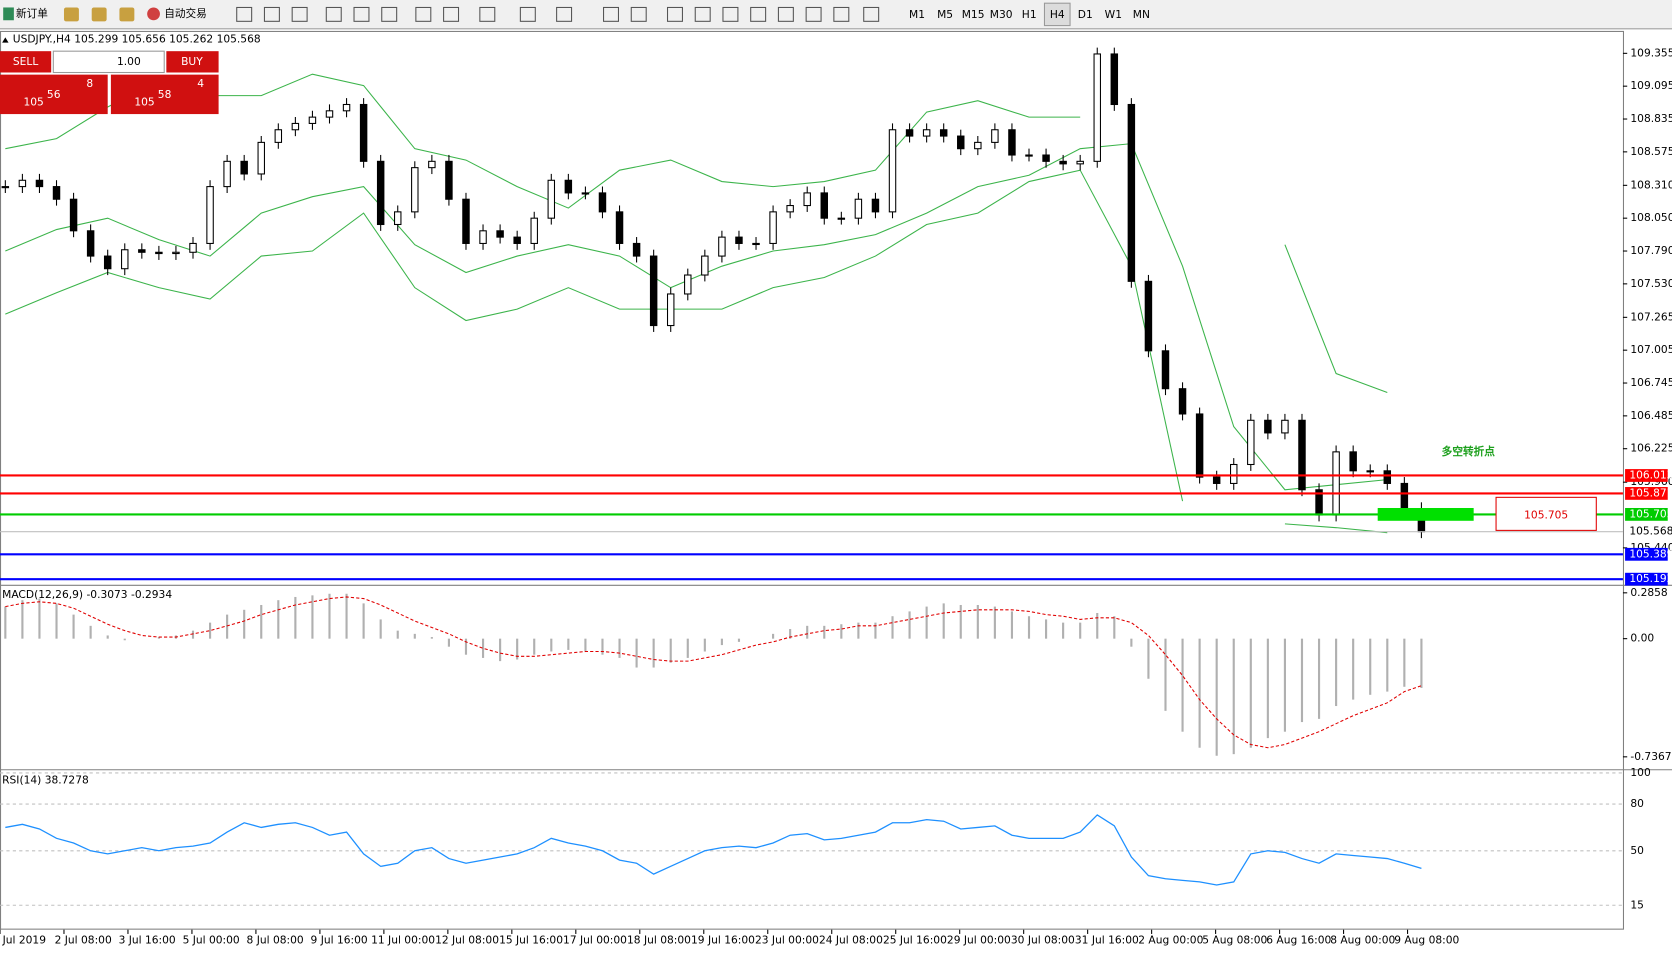 The height and width of the screenshot is (955, 1672). I want to click on y-tick-label: 0.00, so click(1642, 638).